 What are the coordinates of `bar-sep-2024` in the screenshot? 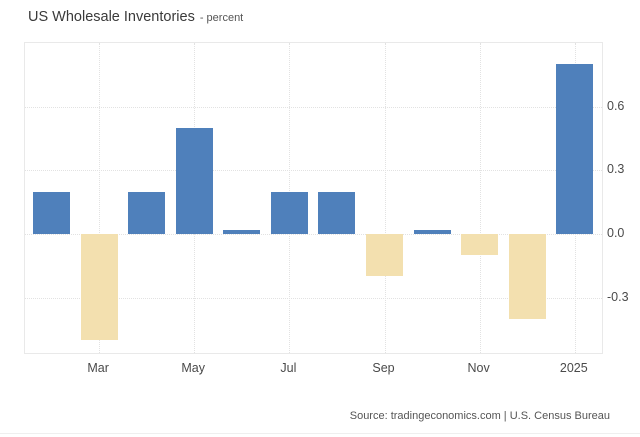 It's located at (384, 255).